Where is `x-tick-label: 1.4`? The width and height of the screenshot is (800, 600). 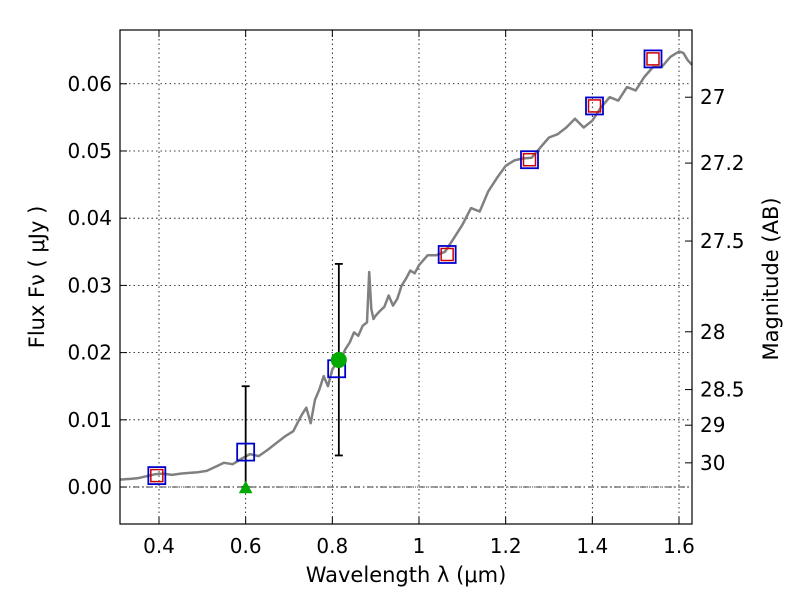
x-tick-label: 1.4 is located at coordinates (592, 546).